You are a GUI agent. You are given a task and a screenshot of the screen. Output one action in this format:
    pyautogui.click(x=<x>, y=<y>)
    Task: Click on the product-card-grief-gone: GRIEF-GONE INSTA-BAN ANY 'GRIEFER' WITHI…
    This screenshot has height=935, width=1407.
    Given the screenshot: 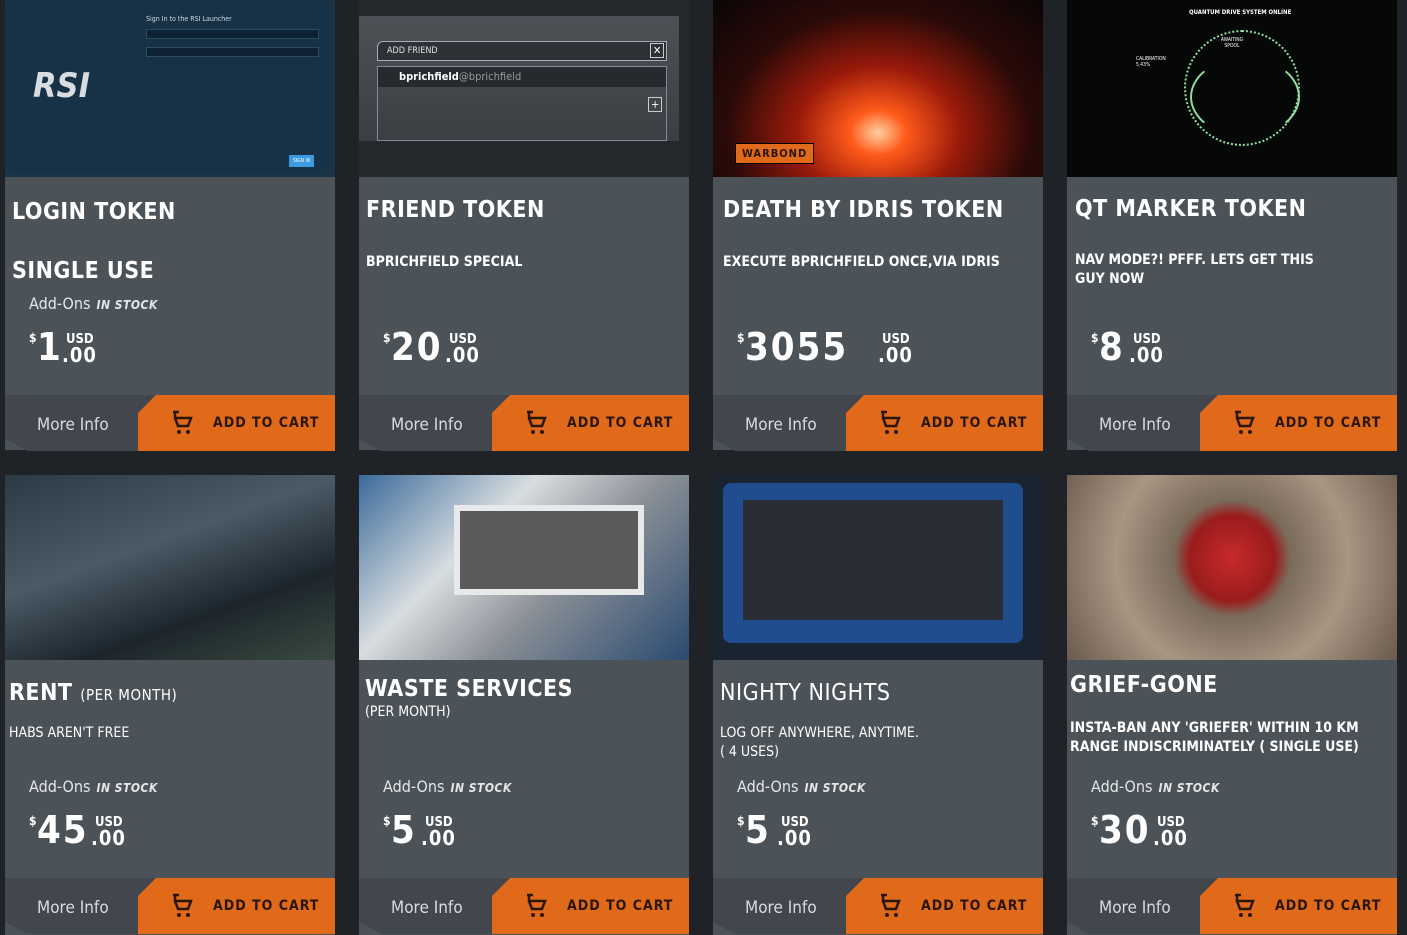 What is the action you would take?
    pyautogui.click(x=1232, y=705)
    